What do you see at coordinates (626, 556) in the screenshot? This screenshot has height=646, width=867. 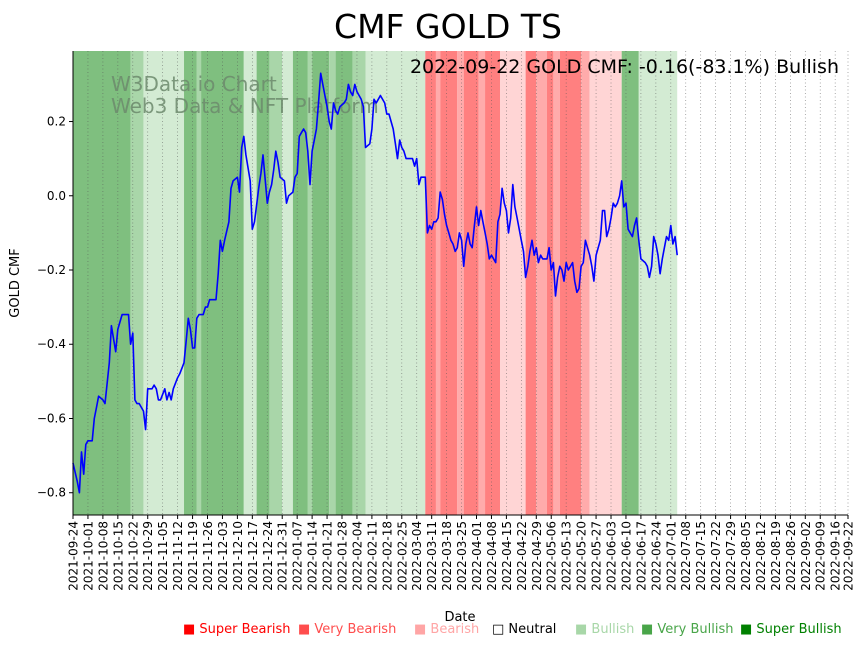 I see `x-tick-label: 2022-06-10` at bounding box center [626, 556].